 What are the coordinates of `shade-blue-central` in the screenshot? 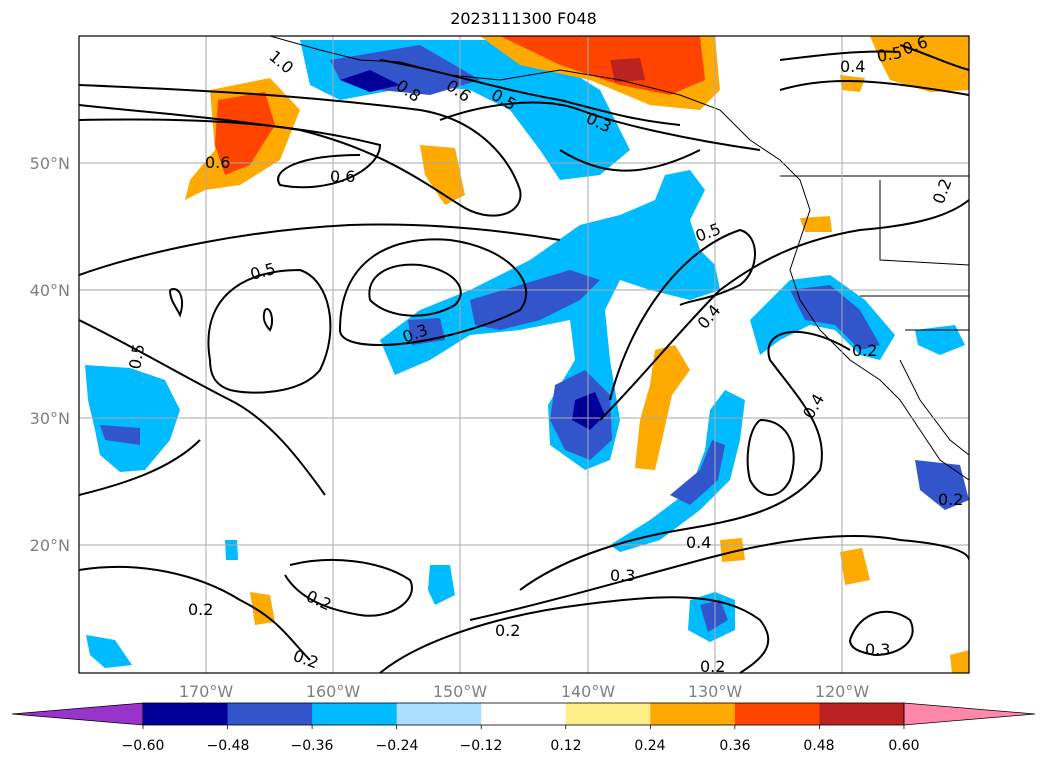 It's located at (550, 320).